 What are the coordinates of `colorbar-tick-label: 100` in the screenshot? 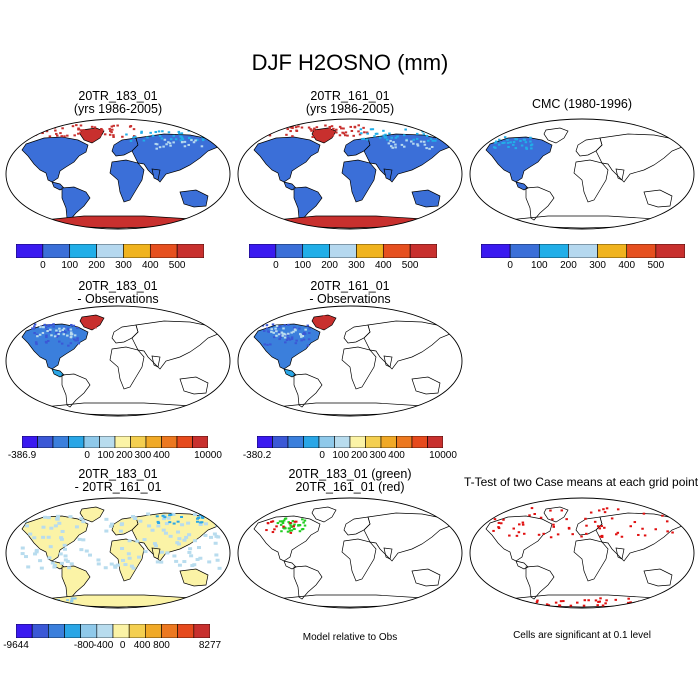 It's located at (341, 455).